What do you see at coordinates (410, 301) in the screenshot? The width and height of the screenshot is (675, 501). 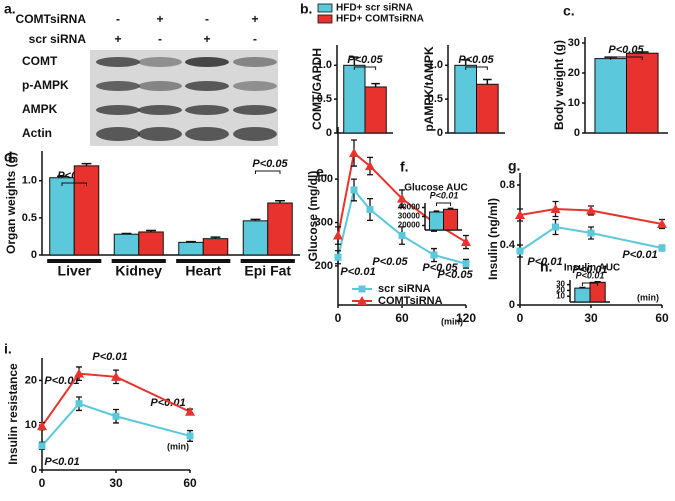 I see `legend-label: COMTsiRNA` at bounding box center [410, 301].